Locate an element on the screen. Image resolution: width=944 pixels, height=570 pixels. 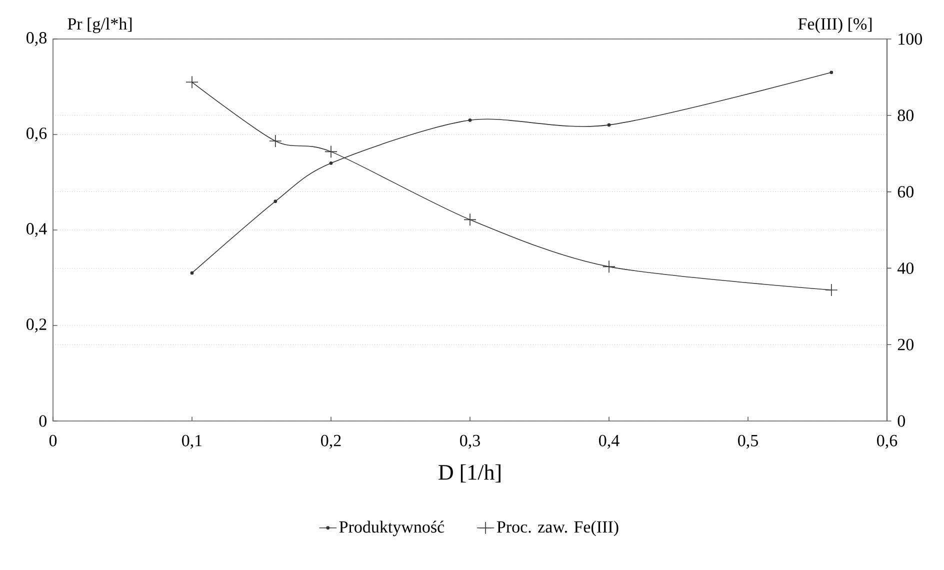
legend-label: Produktywność is located at coordinates (391, 528).